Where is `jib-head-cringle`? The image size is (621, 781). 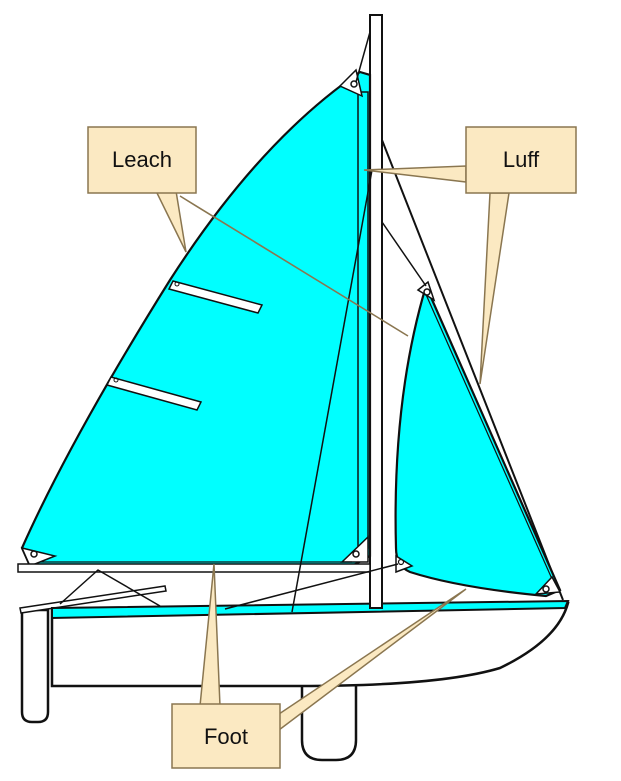 jib-head-cringle is located at coordinates (427, 292).